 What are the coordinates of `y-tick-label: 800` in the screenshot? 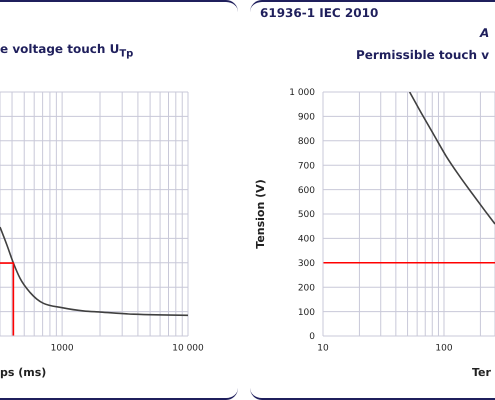 It's located at (307, 141).